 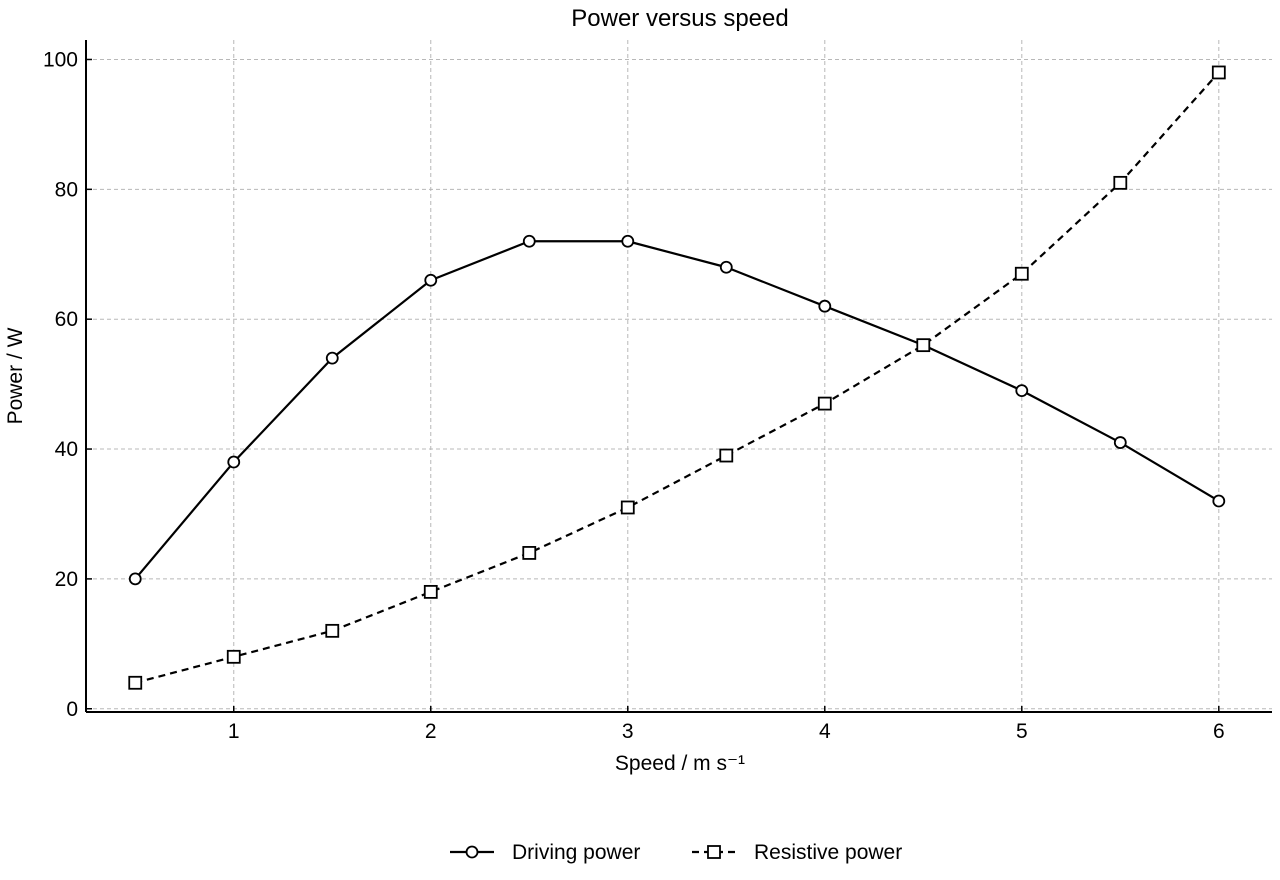 What do you see at coordinates (628, 731) in the screenshot?
I see `x-tick-label: 3` at bounding box center [628, 731].